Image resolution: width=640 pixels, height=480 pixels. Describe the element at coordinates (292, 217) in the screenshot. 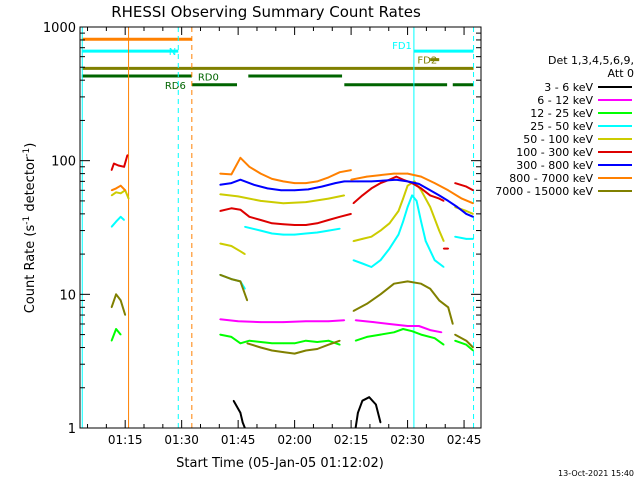

I see `series-50-100-kev` at that location.